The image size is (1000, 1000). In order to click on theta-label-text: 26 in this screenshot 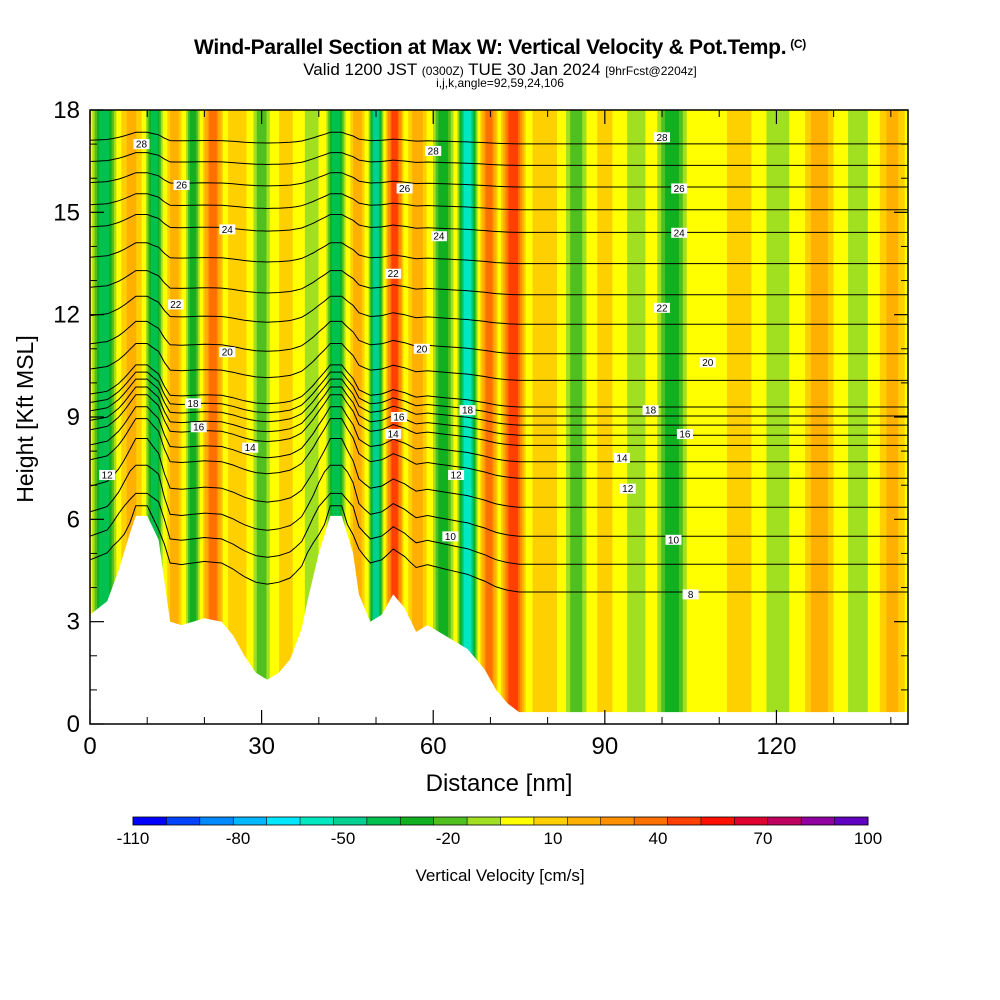, I will do `click(680, 189)`.